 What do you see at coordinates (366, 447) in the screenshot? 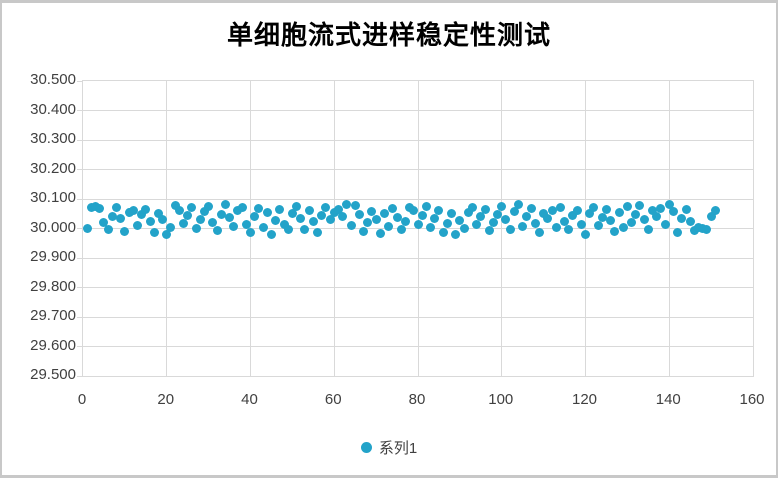
I see `legend-marker-icon` at bounding box center [366, 447].